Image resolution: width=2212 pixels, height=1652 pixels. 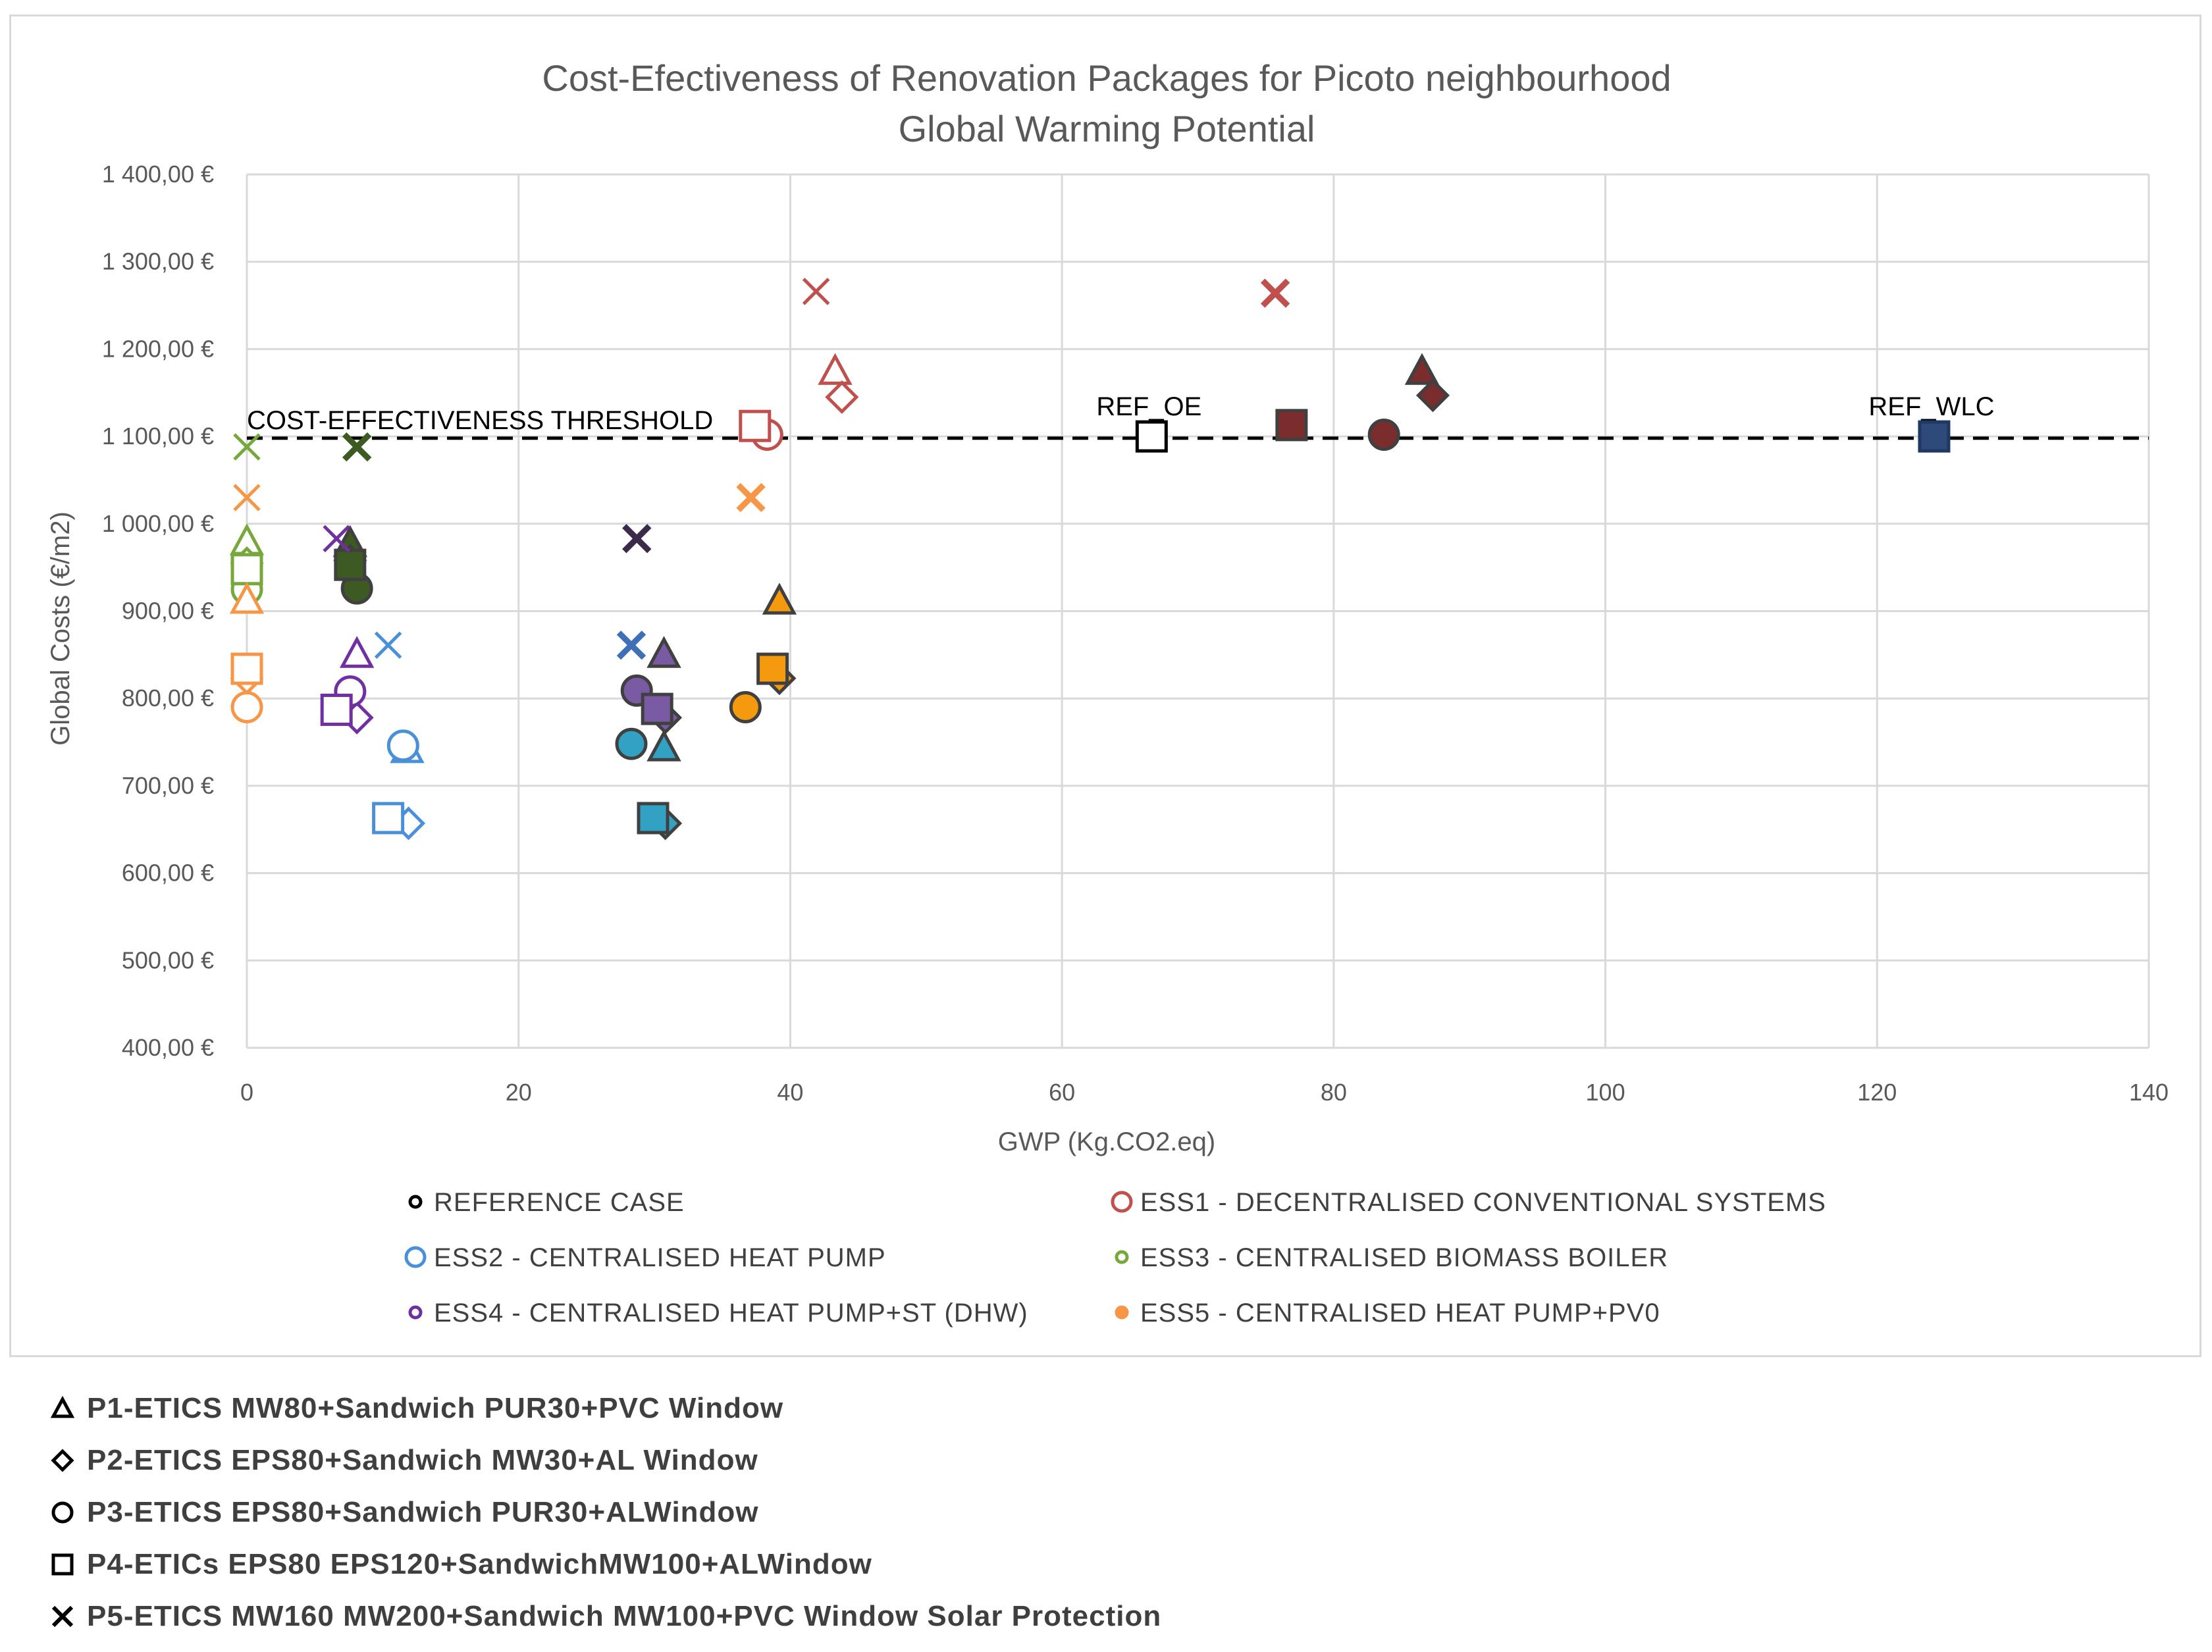 I want to click on legend-entry: ESS4 - CENTRALISED HEAT PUMP+ST (DHW), so click(x=731, y=1313).